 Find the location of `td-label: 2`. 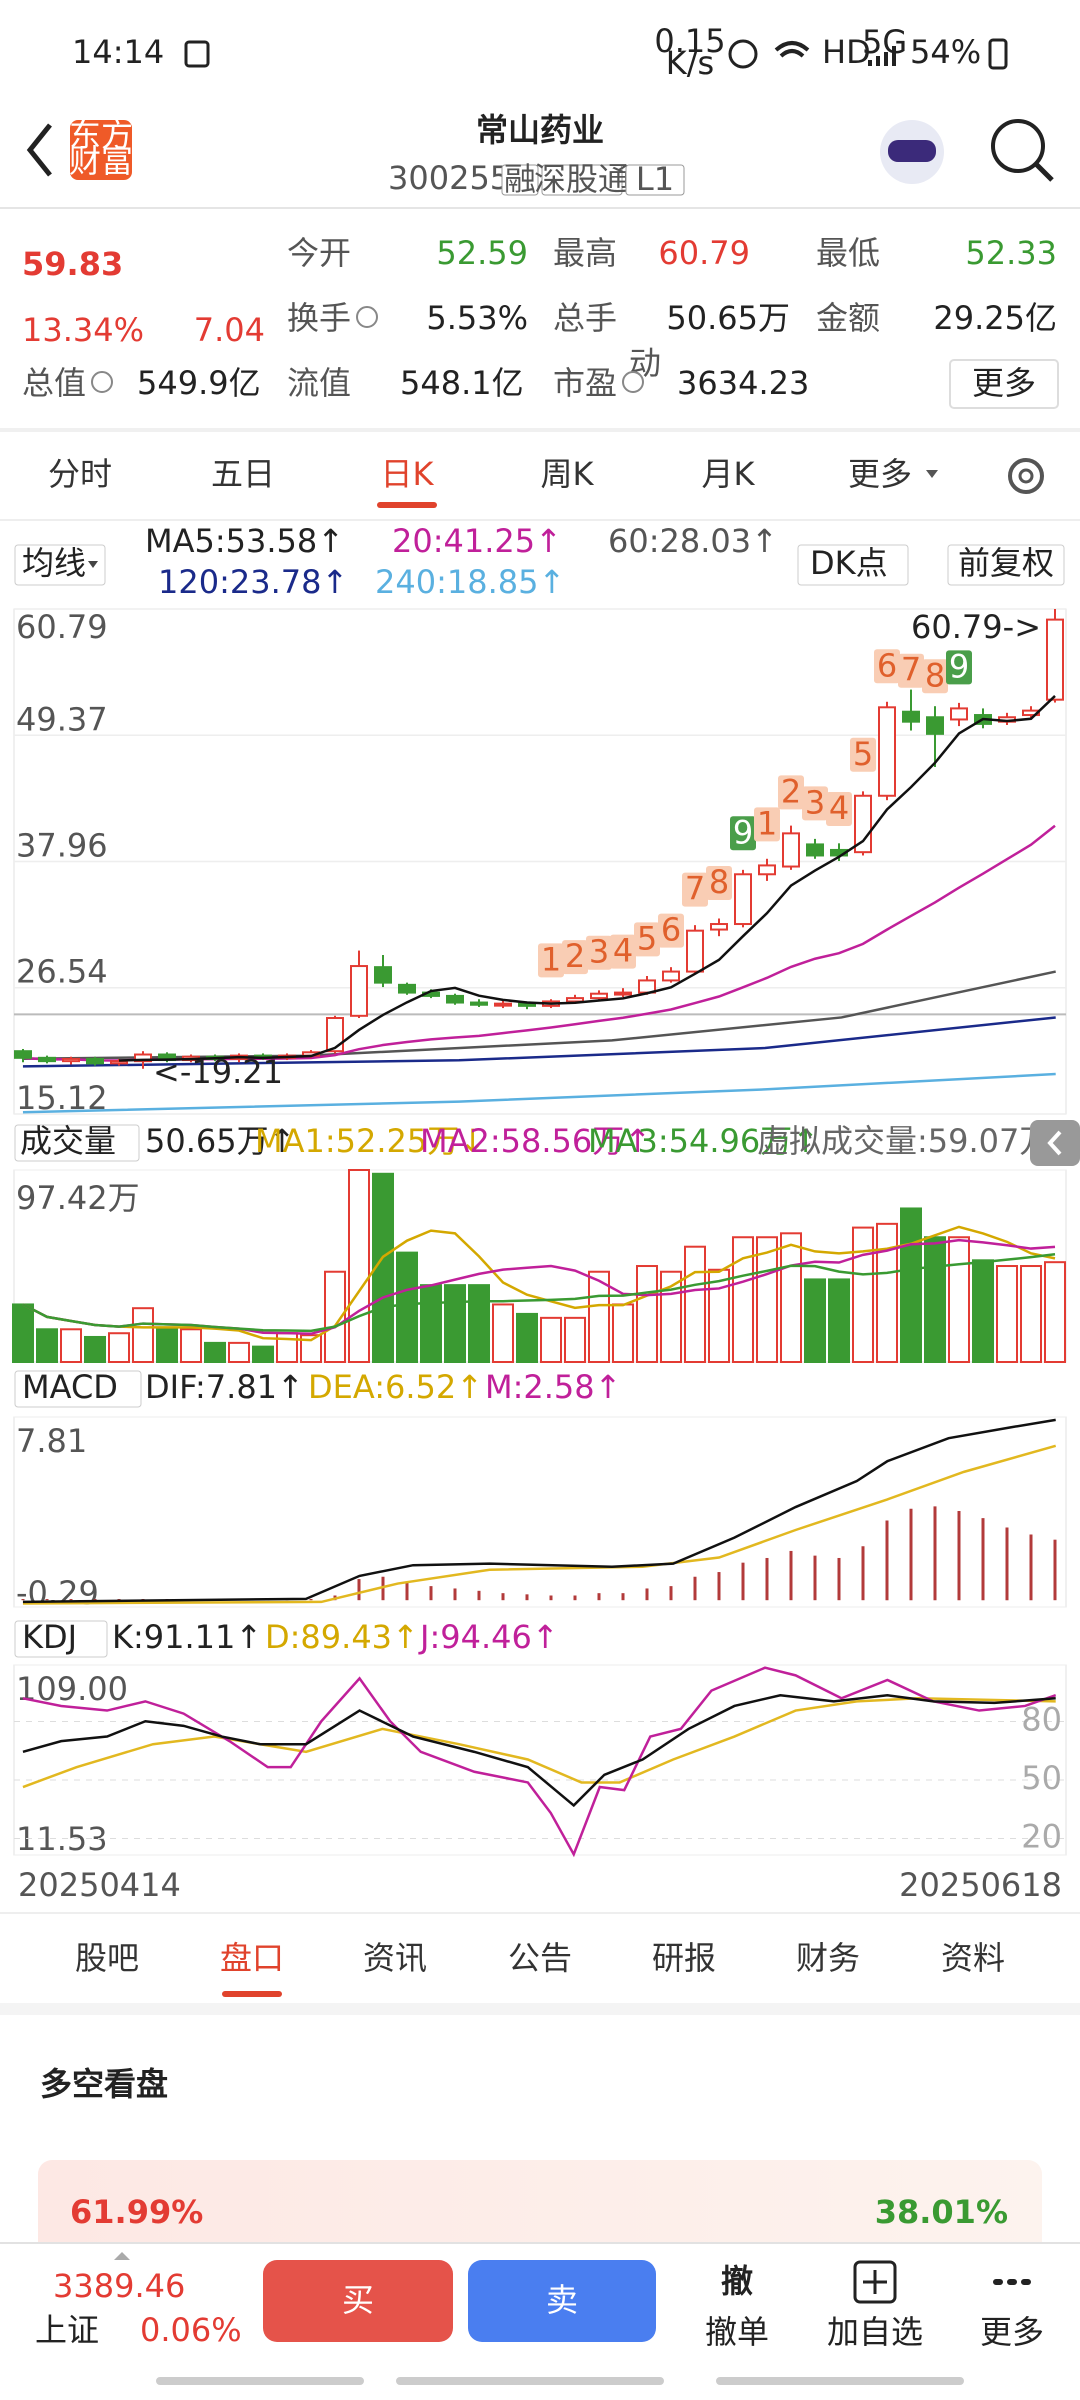

td-label: 2 is located at coordinates (575, 956).